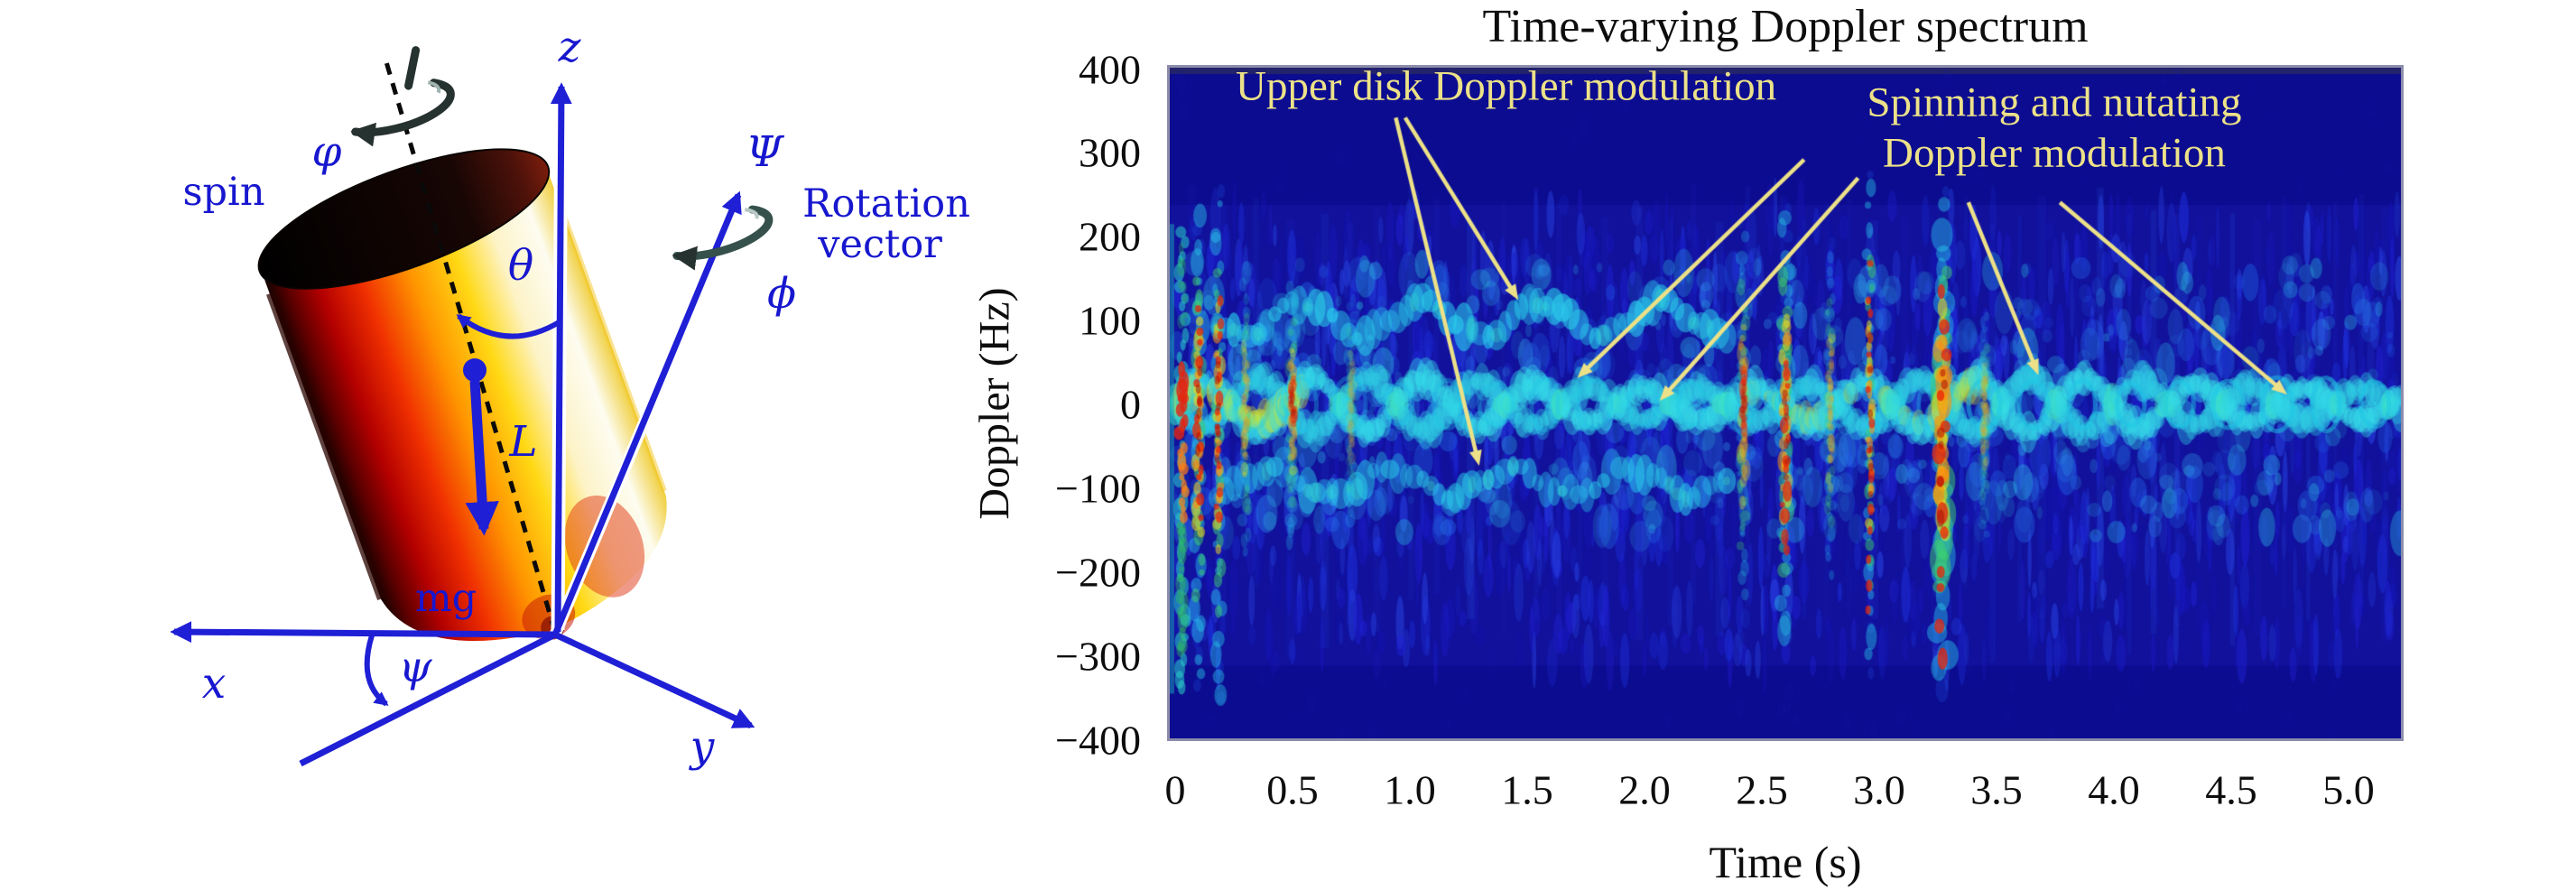 The height and width of the screenshot is (890, 2576). I want to click on chart-title: Time-varying Doppler spectrum, so click(1786, 26).